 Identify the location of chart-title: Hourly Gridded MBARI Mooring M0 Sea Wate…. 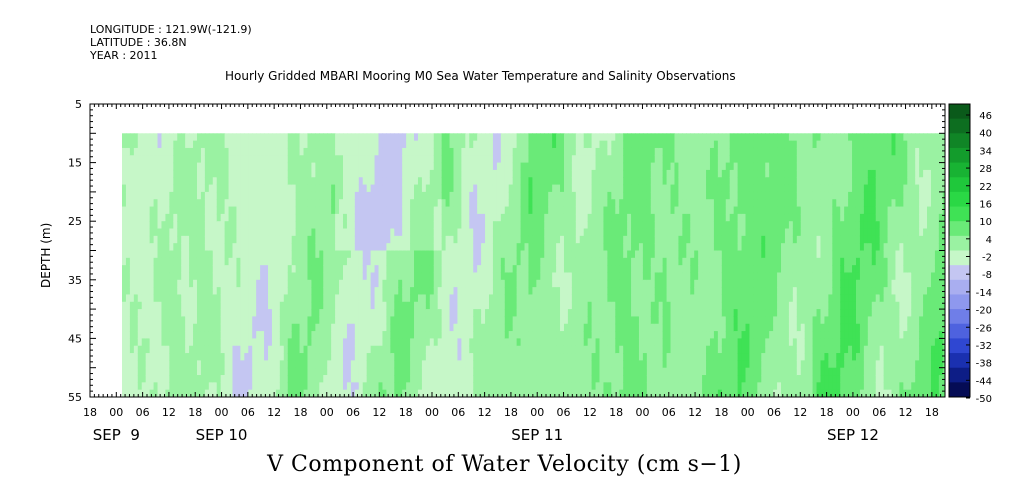
(480, 76).